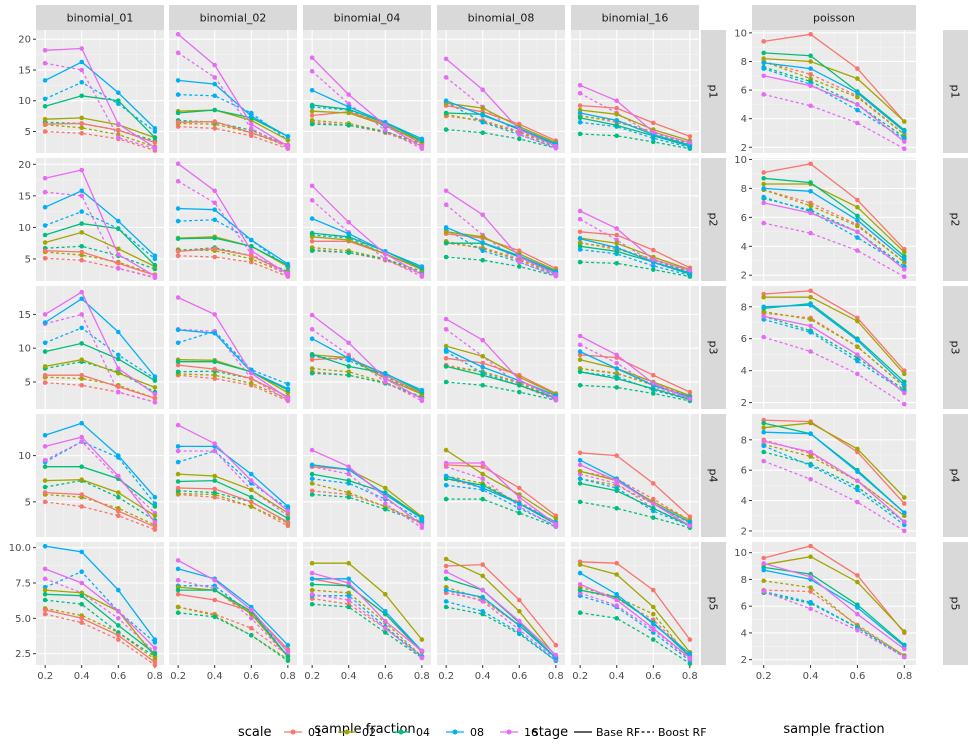  What do you see at coordinates (24, 40) in the screenshot?
I see `y-tick-label: 20` at bounding box center [24, 40].